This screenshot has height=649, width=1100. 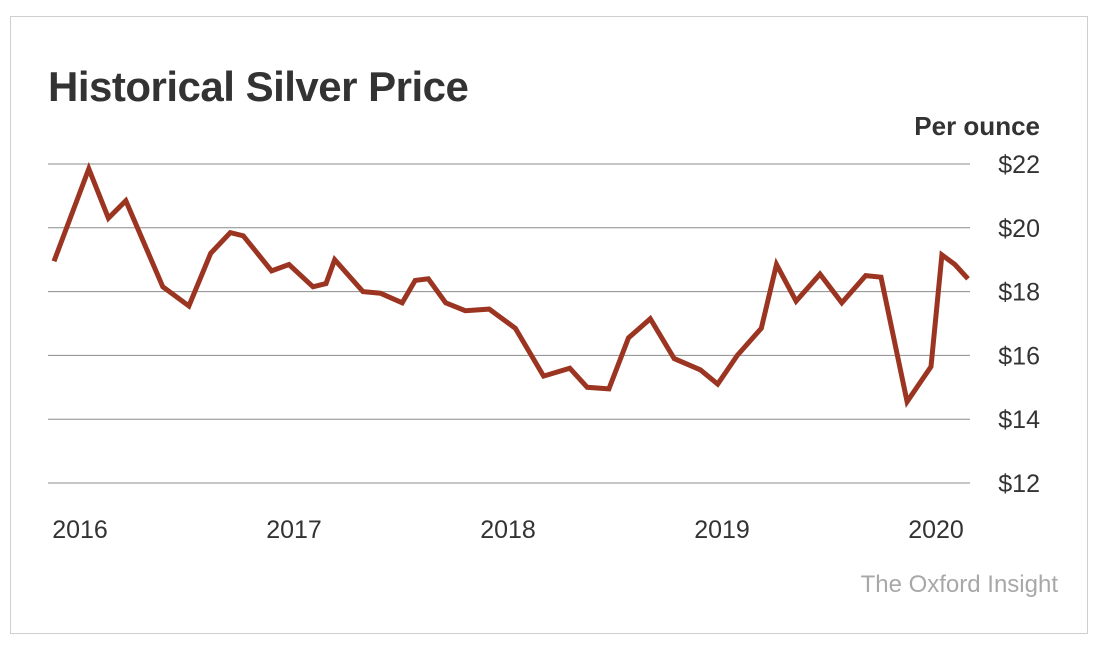 What do you see at coordinates (1019, 324) in the screenshot?
I see `y-tick-labels: $22 $20 $18 $16 $14 $12` at bounding box center [1019, 324].